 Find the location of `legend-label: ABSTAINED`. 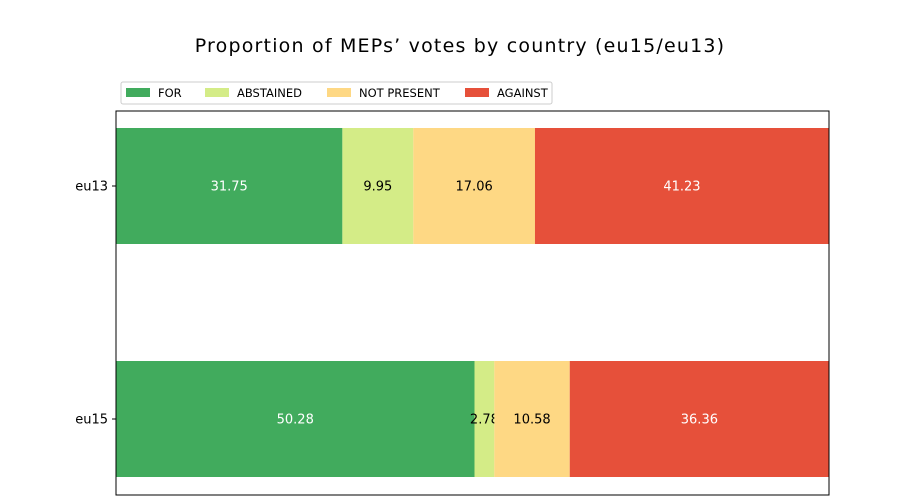

legend-label: ABSTAINED is located at coordinates (269, 93).